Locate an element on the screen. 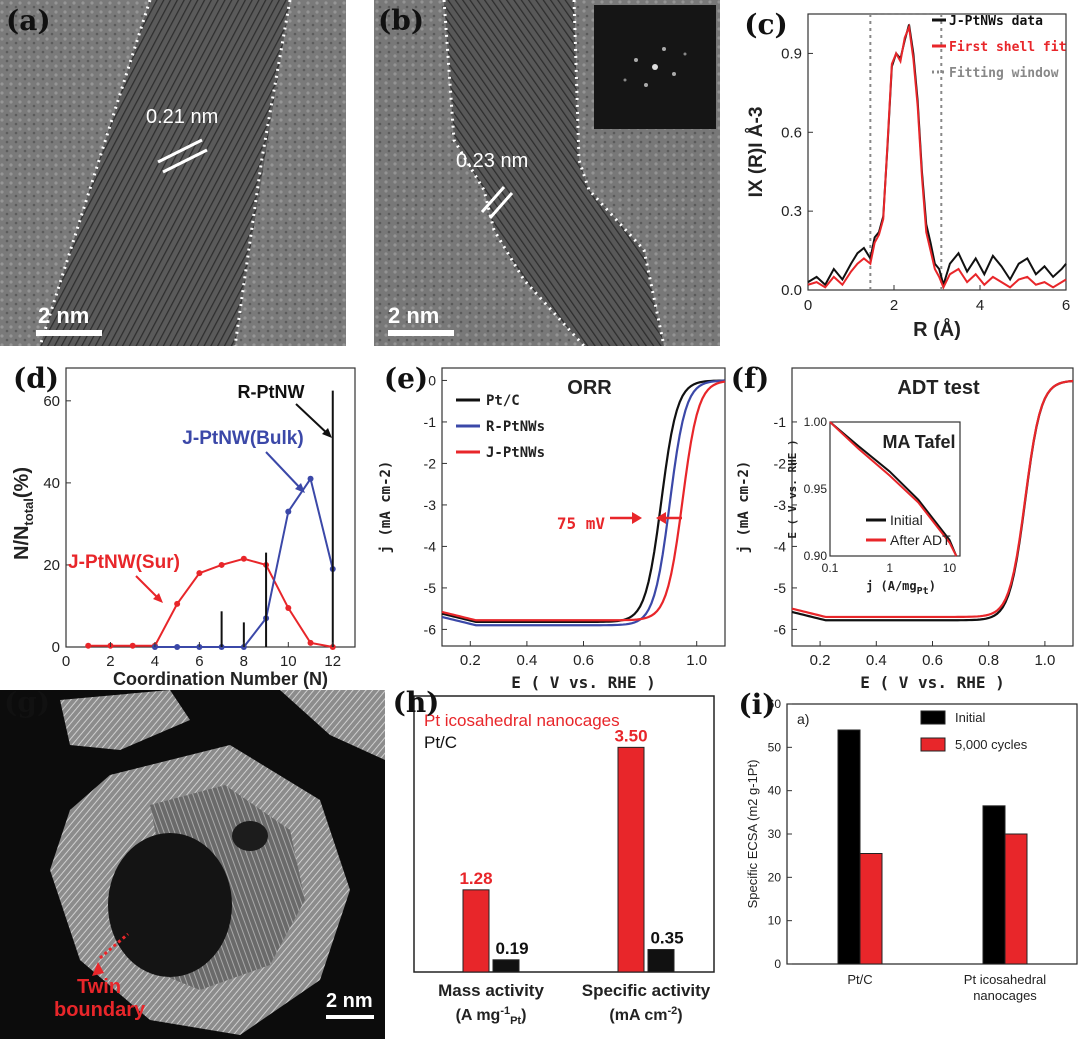 The width and height of the screenshot is (1080, 1043). y-tick-label-i: 40 is located at coordinates (775, 791).